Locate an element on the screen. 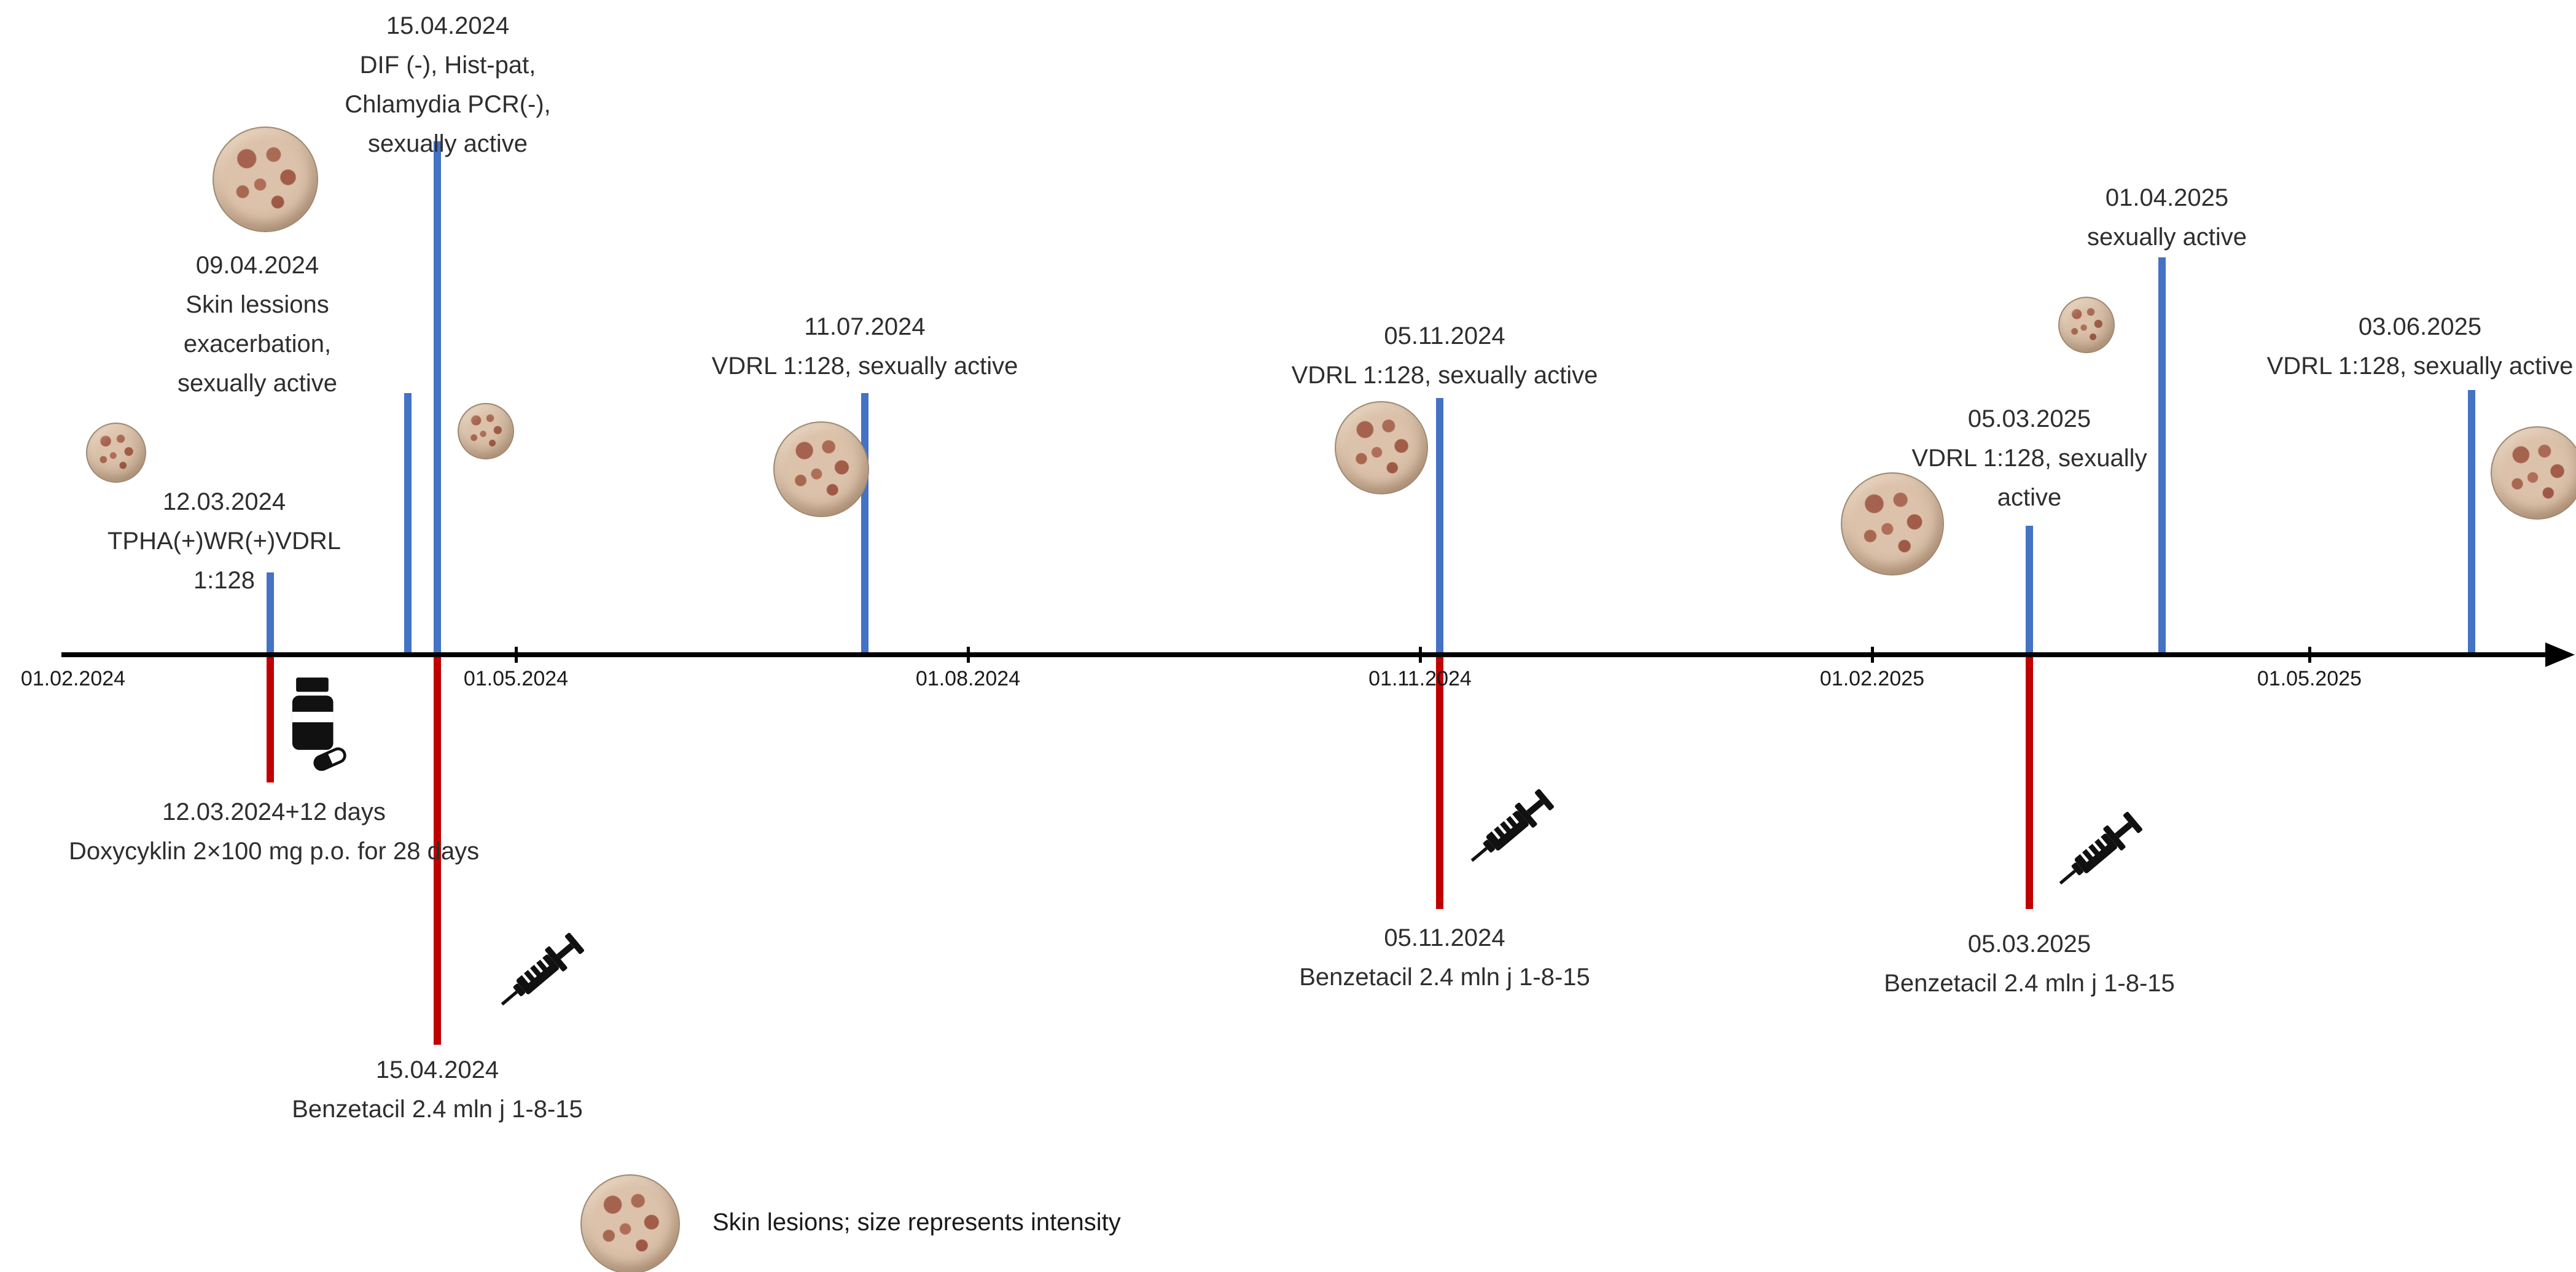  event-label-03-06-2025: 03.06.2025 VDRL 1:128, sexually active is located at coordinates (2390, 346).